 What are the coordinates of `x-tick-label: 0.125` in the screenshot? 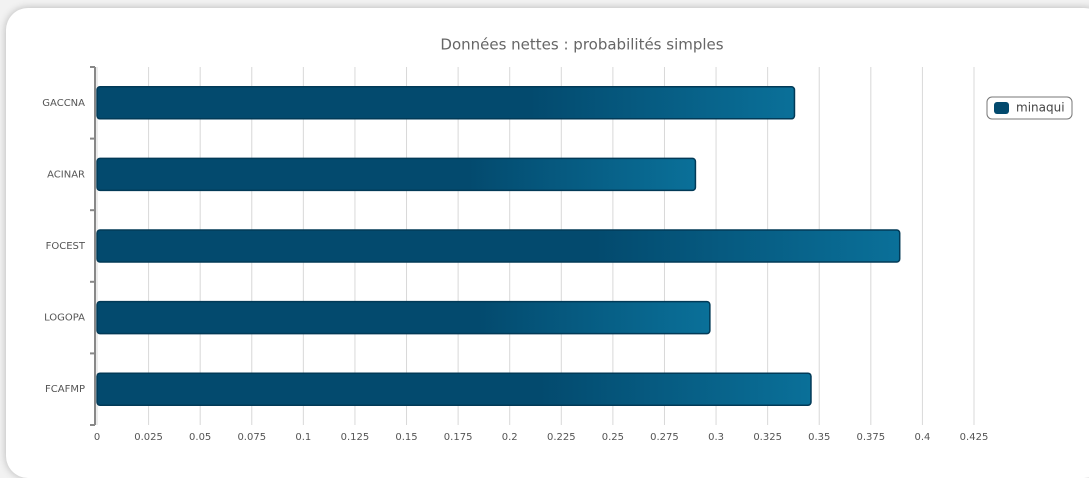 It's located at (355, 437).